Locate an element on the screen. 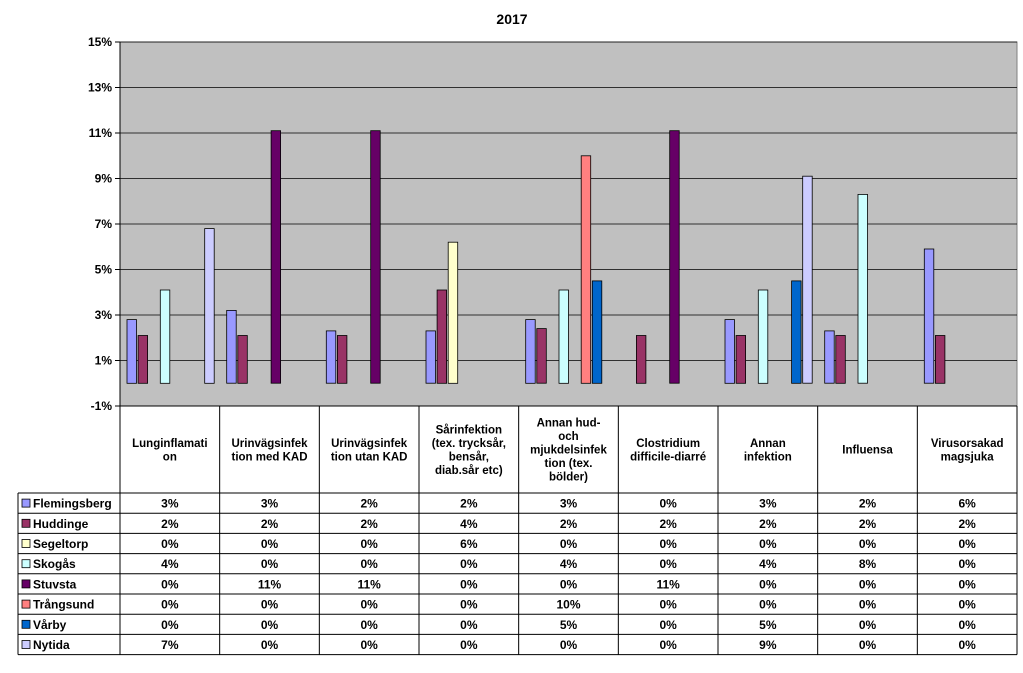  category-label: difficile-diarré is located at coordinates (668, 457).